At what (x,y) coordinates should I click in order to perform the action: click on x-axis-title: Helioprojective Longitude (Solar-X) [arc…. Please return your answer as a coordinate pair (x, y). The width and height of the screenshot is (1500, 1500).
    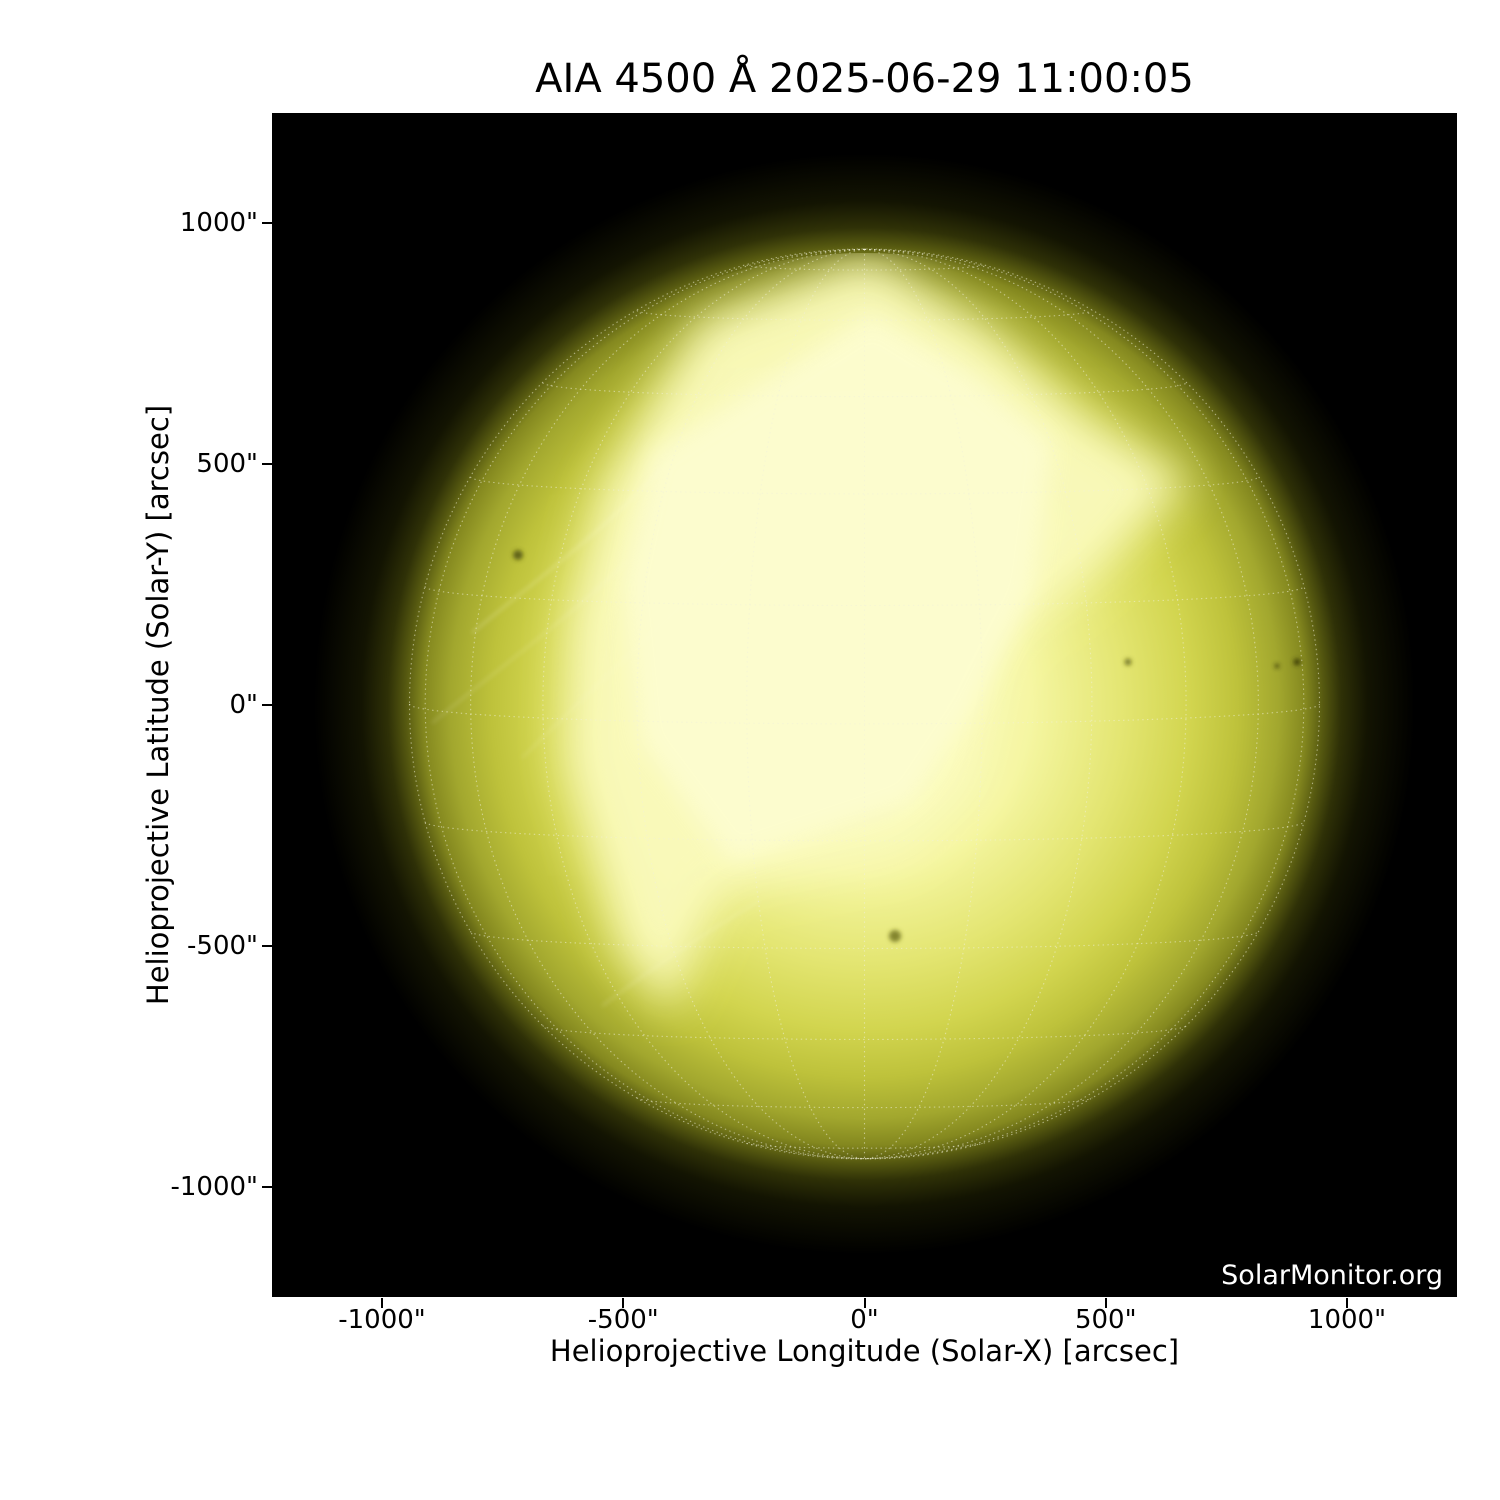
    Looking at the image, I should click on (864, 1351).